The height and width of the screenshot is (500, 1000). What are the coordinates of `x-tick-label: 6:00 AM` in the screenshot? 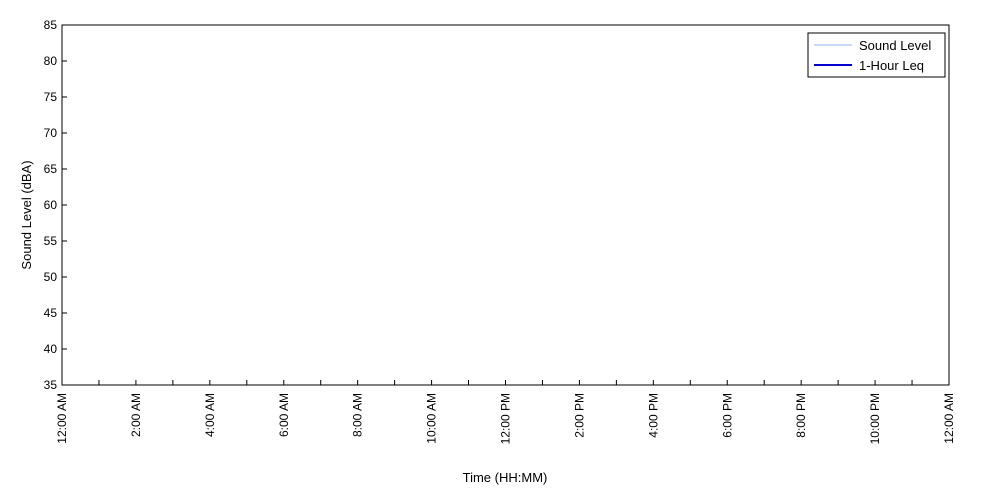 It's located at (284, 415).